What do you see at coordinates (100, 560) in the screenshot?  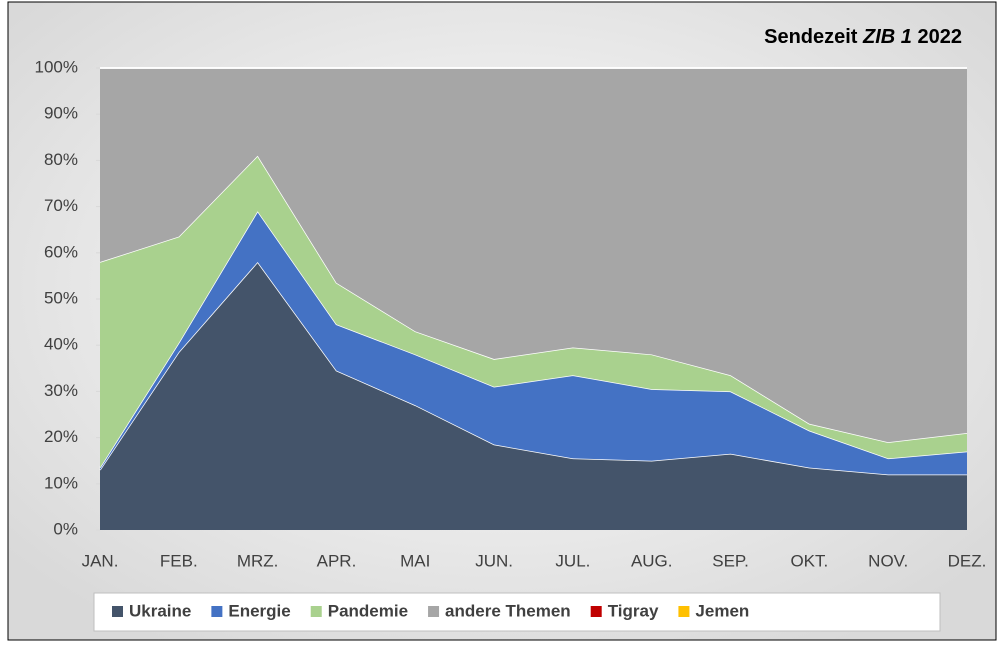 I see `x-tick-label: JAN.` at bounding box center [100, 560].